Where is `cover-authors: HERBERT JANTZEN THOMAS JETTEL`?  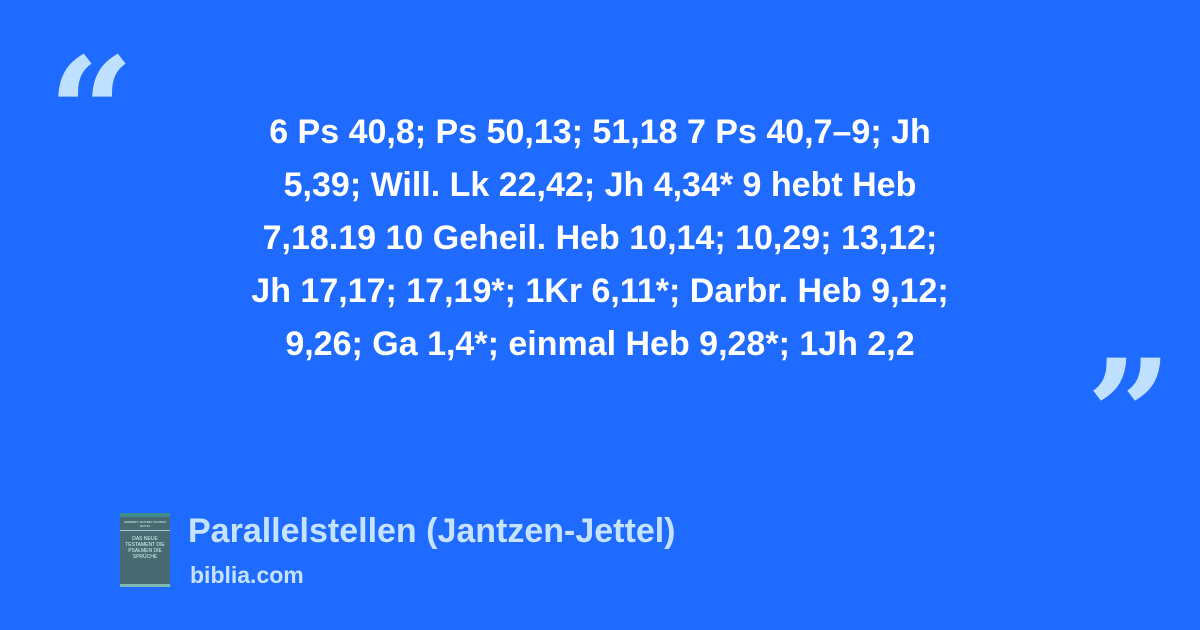
cover-authors: HERBERT JANTZEN THOMAS JETTEL is located at coordinates (145, 525).